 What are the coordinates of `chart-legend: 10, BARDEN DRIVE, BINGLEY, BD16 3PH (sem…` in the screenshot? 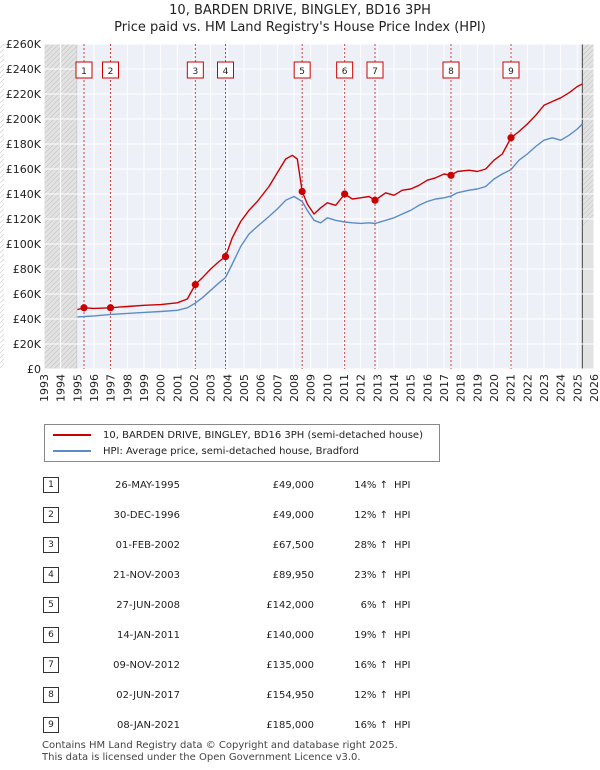 It's located at (242, 443).